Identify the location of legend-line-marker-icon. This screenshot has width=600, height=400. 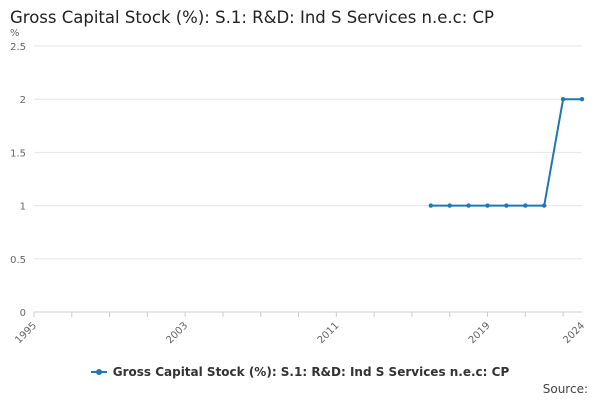
(98, 372).